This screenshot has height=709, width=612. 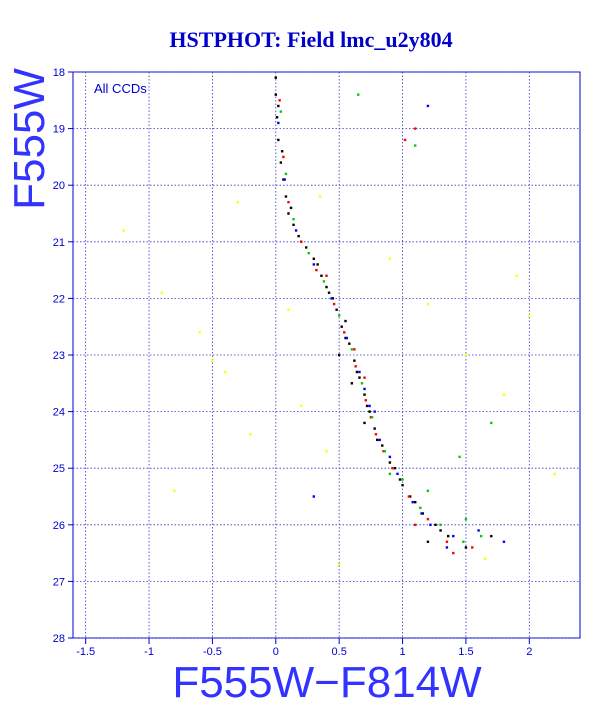 I want to click on x-tick-label: 0, so click(x=276, y=652).